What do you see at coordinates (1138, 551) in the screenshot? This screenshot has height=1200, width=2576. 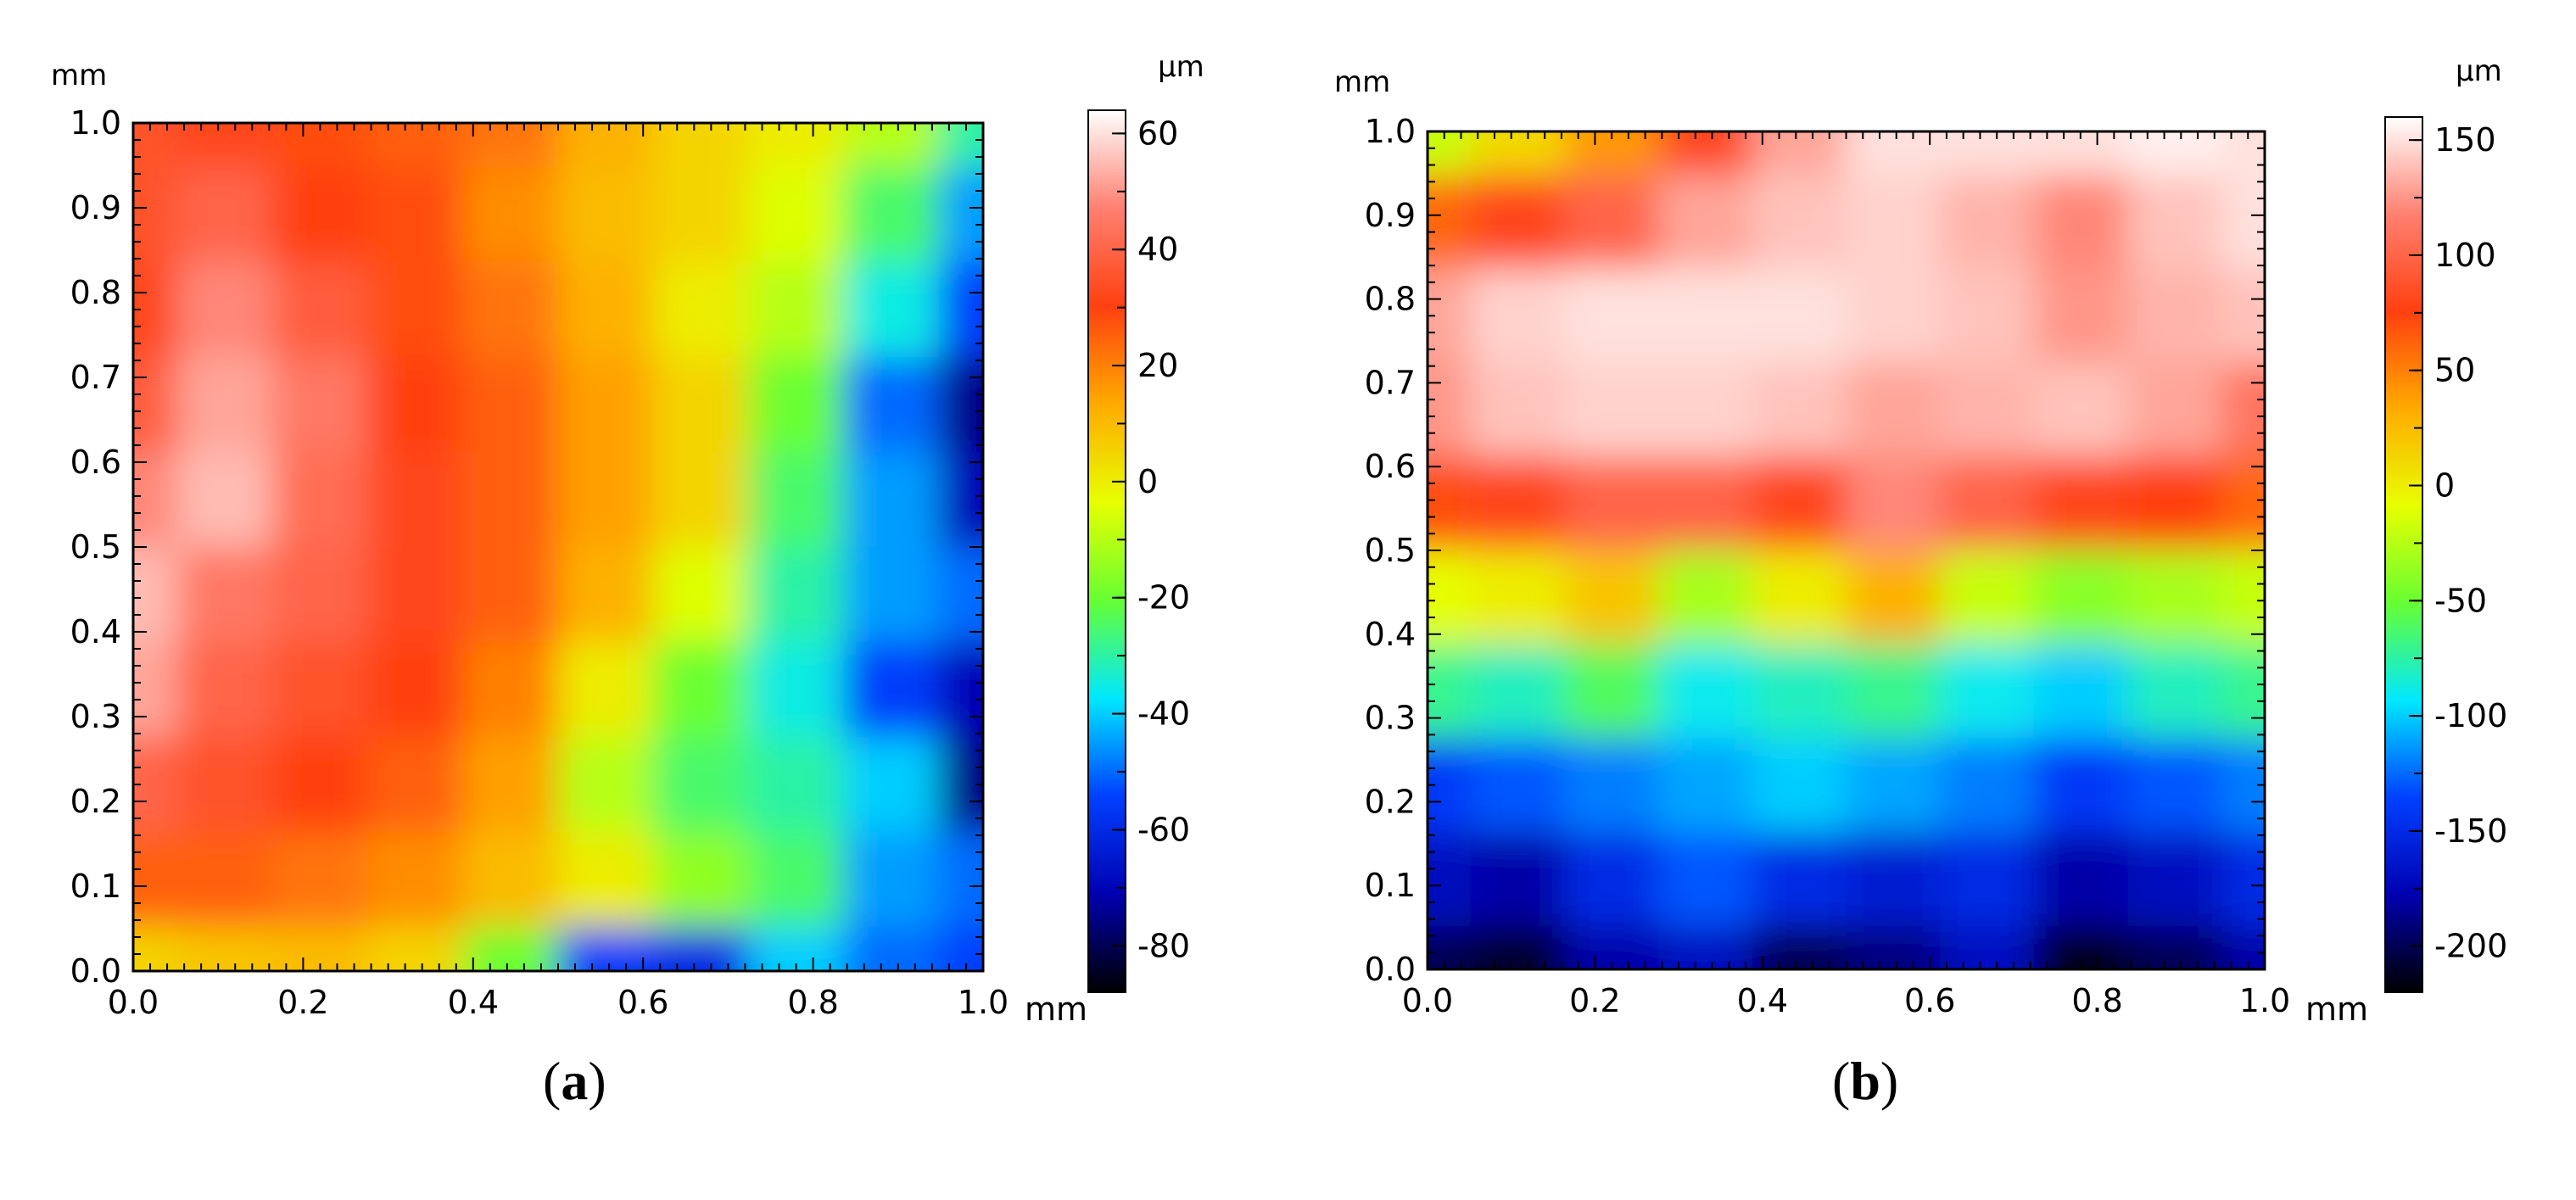 I see `colorbar-a: 60 40 20 0 -20 -40 -60 -80` at bounding box center [1138, 551].